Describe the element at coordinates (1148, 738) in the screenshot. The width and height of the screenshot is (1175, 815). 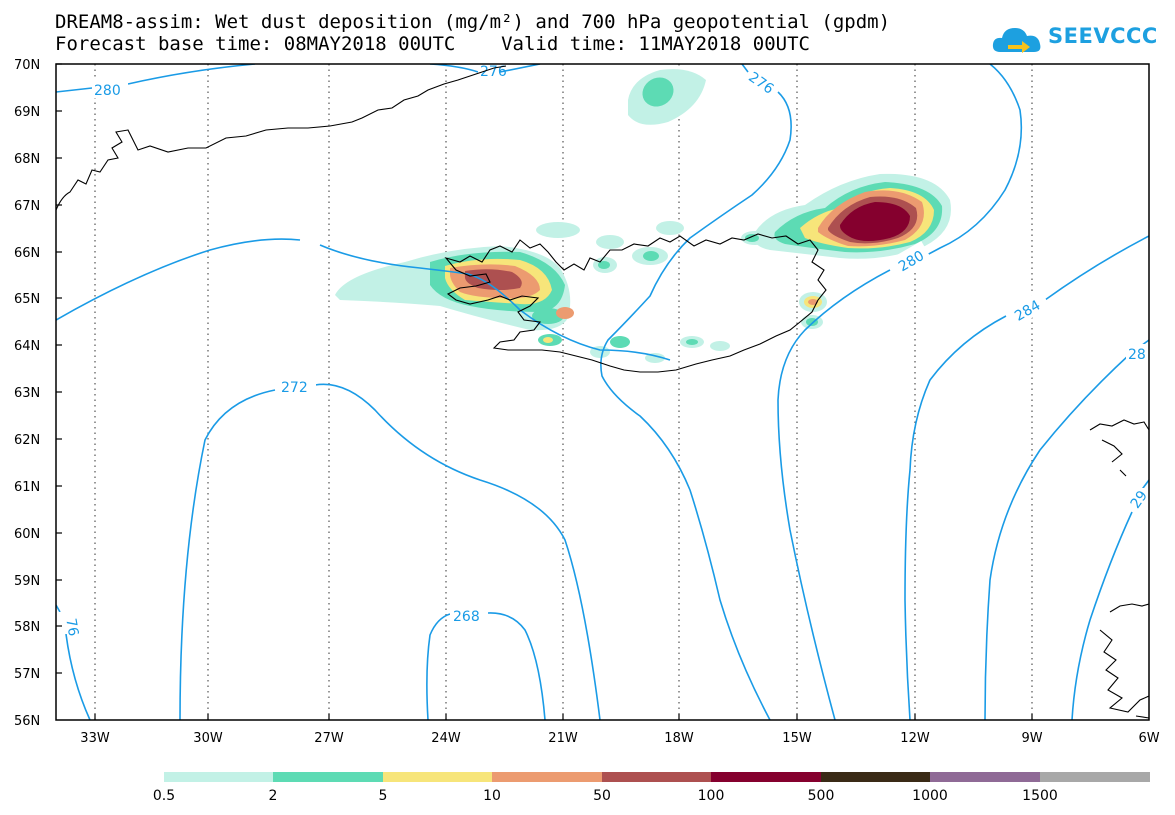
I see `lon-label: 6W` at that location.